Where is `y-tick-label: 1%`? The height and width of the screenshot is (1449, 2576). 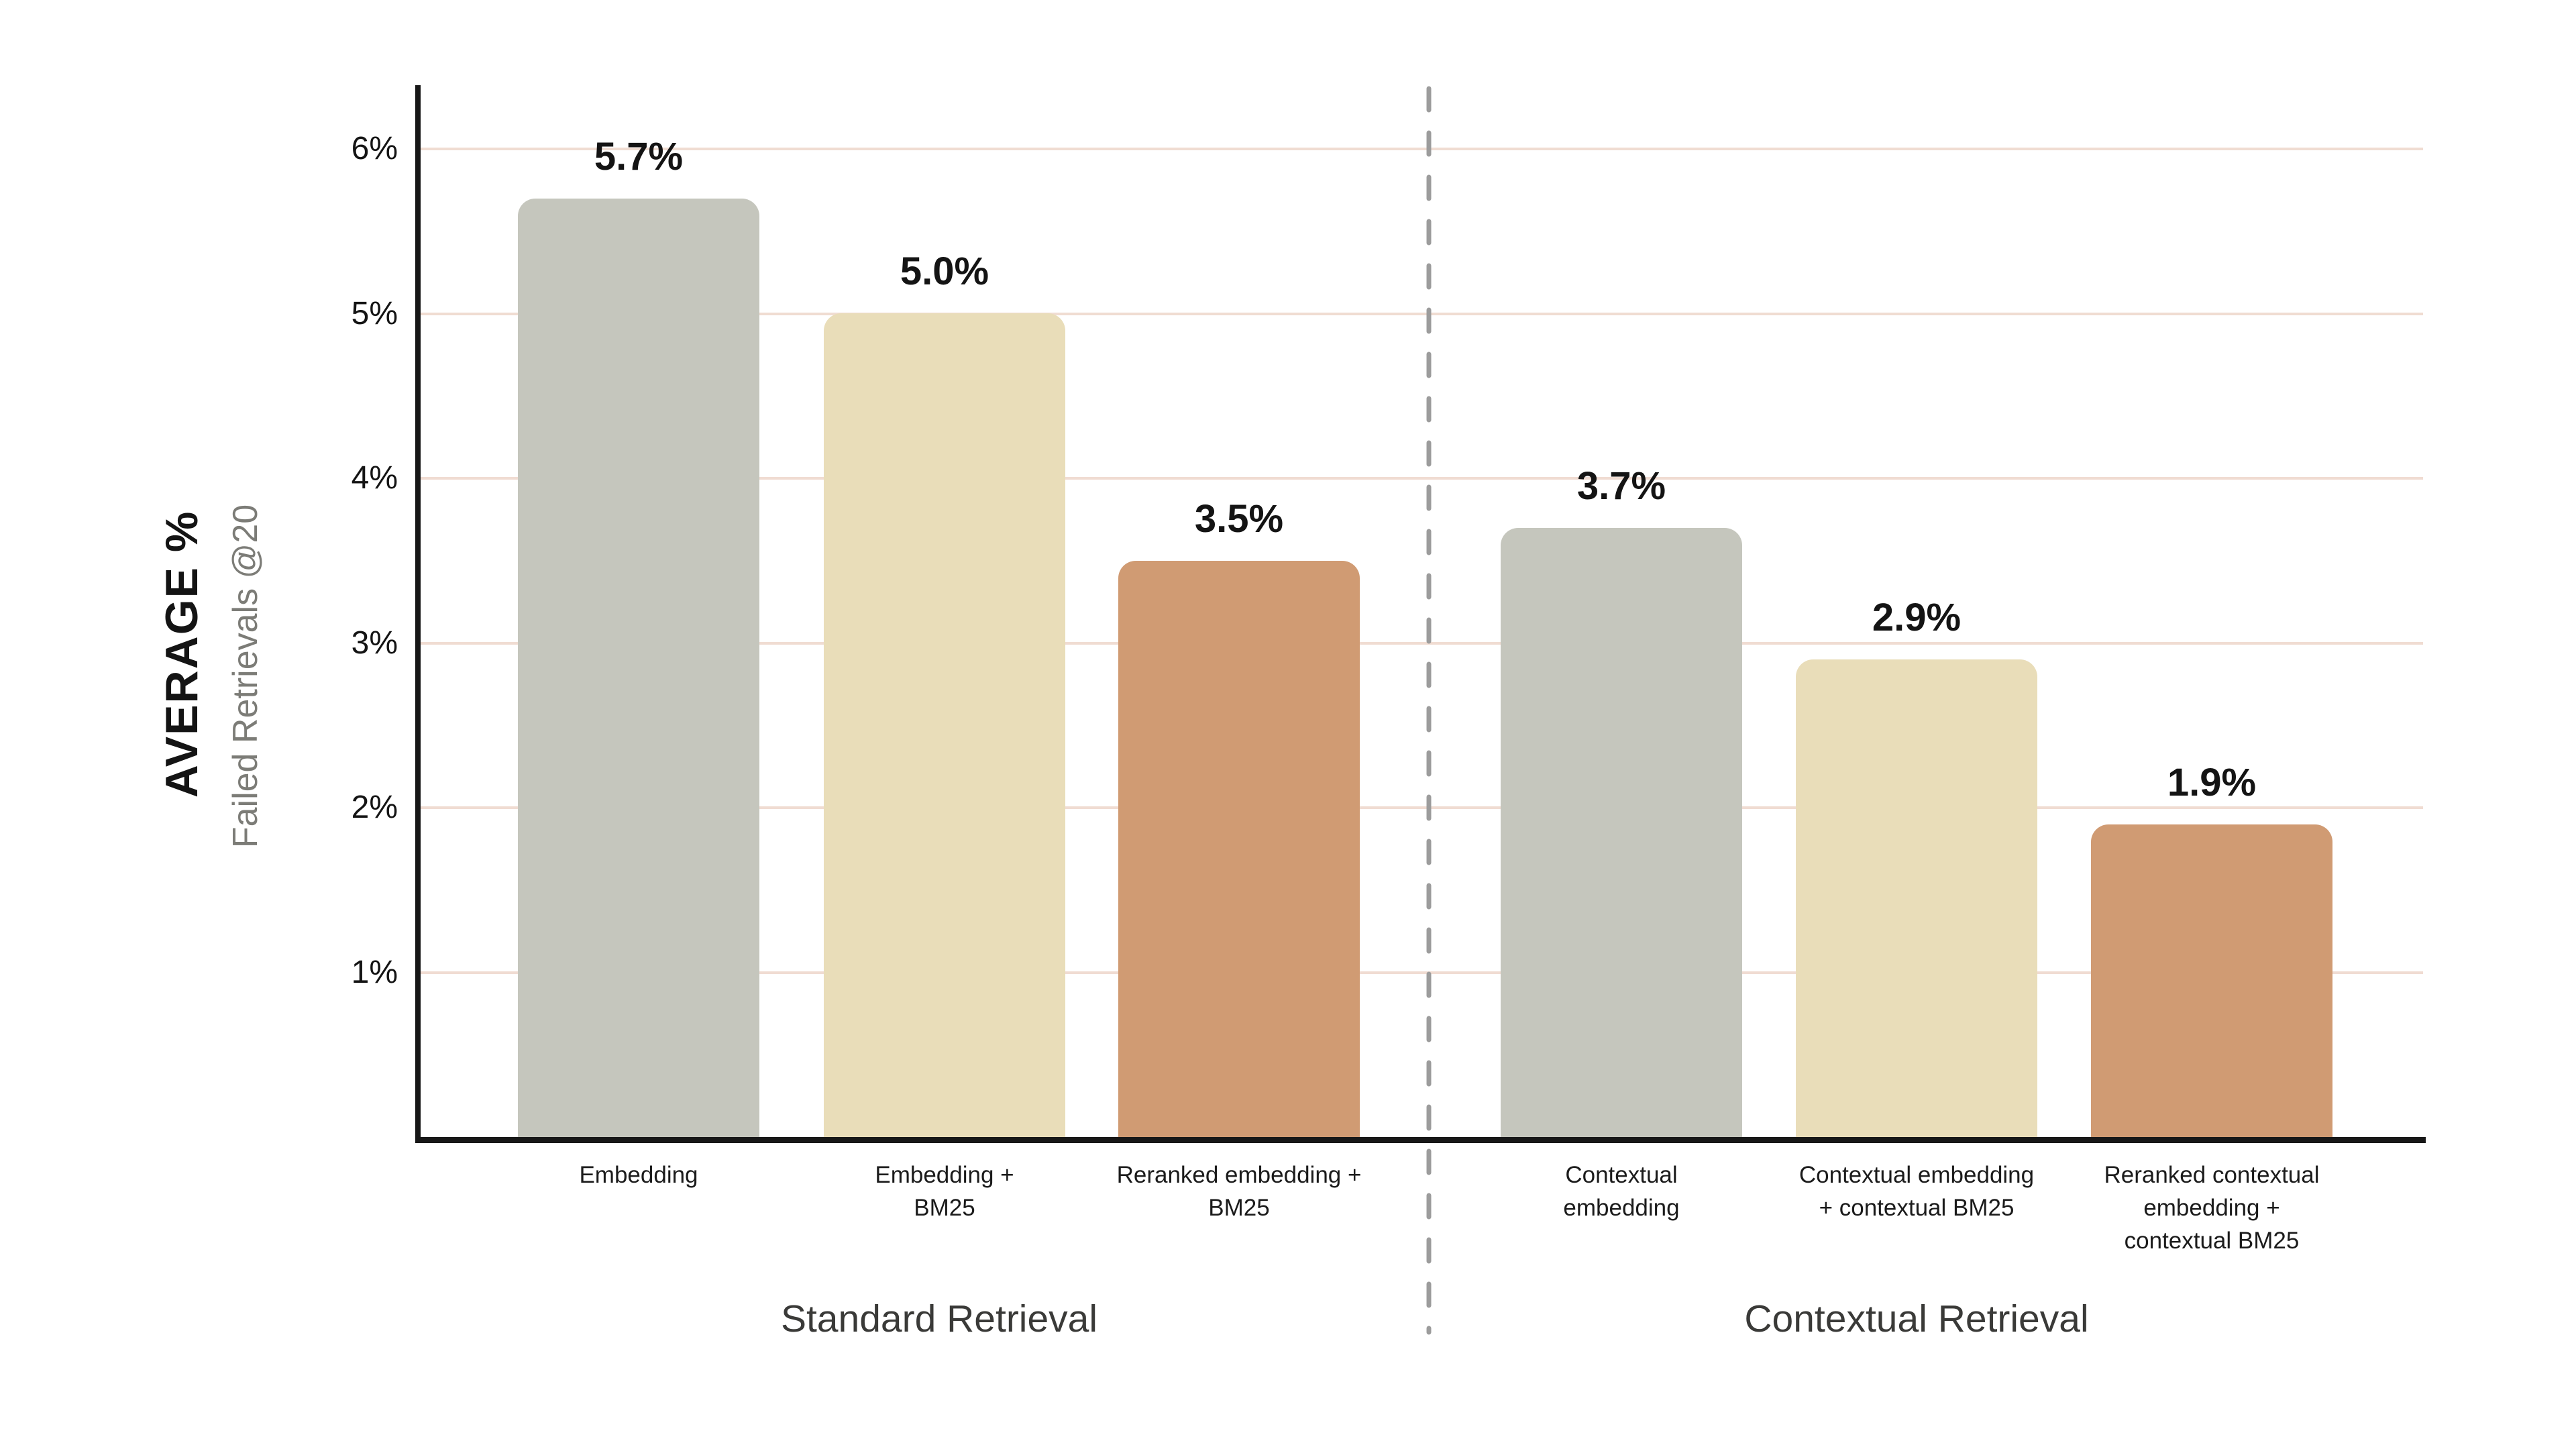 y-tick-label: 1% is located at coordinates (374, 972).